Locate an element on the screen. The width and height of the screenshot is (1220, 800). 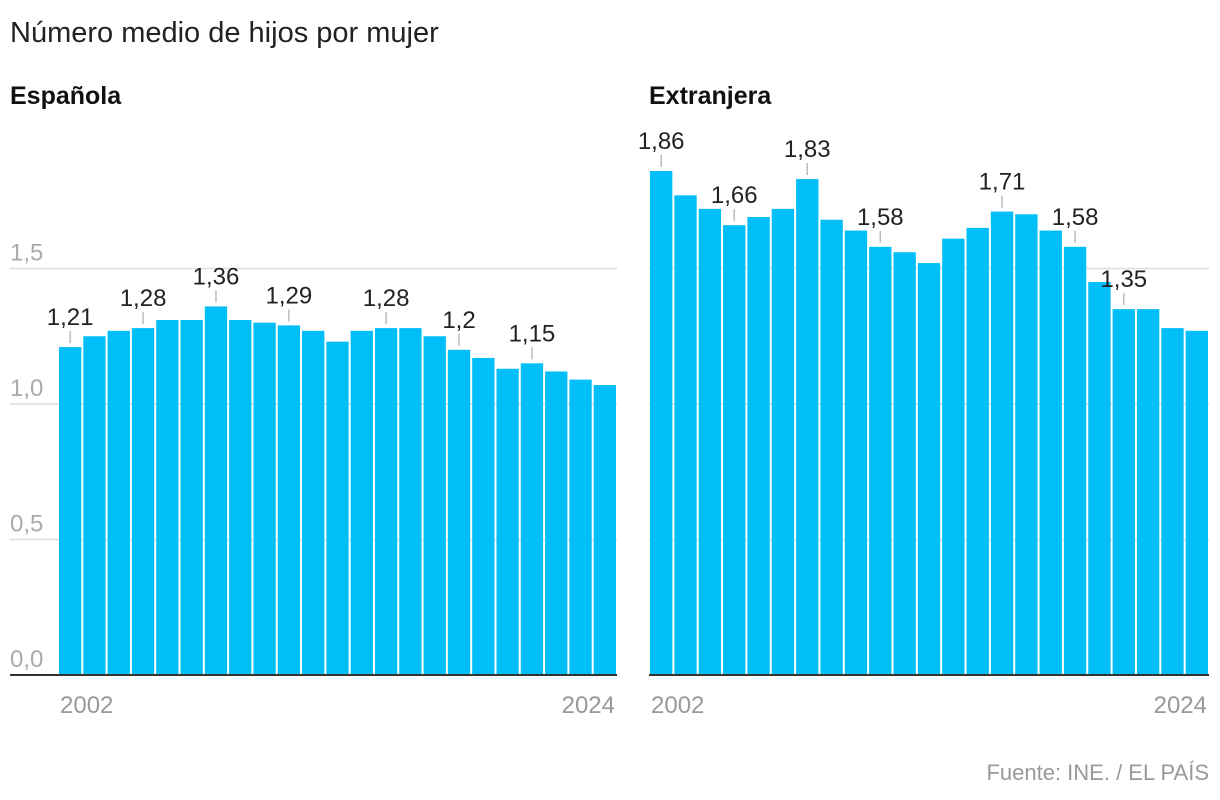
value-label: 1,66 is located at coordinates (734, 195).